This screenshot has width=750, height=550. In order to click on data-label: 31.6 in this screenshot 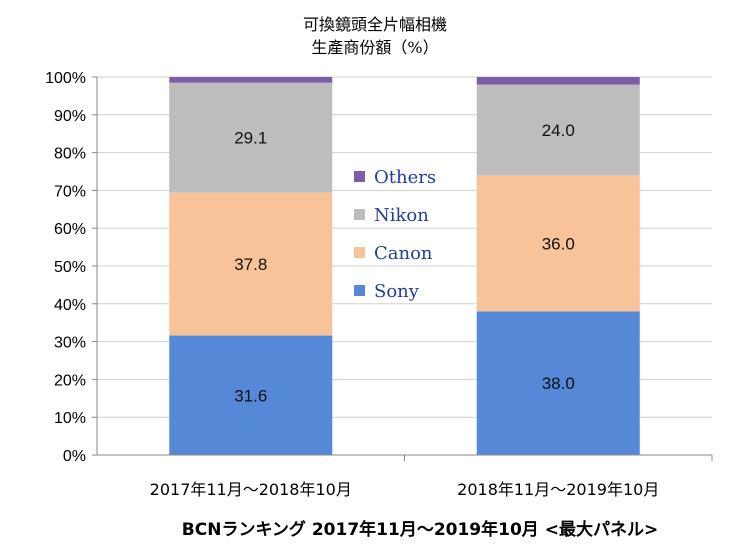, I will do `click(250, 395)`.